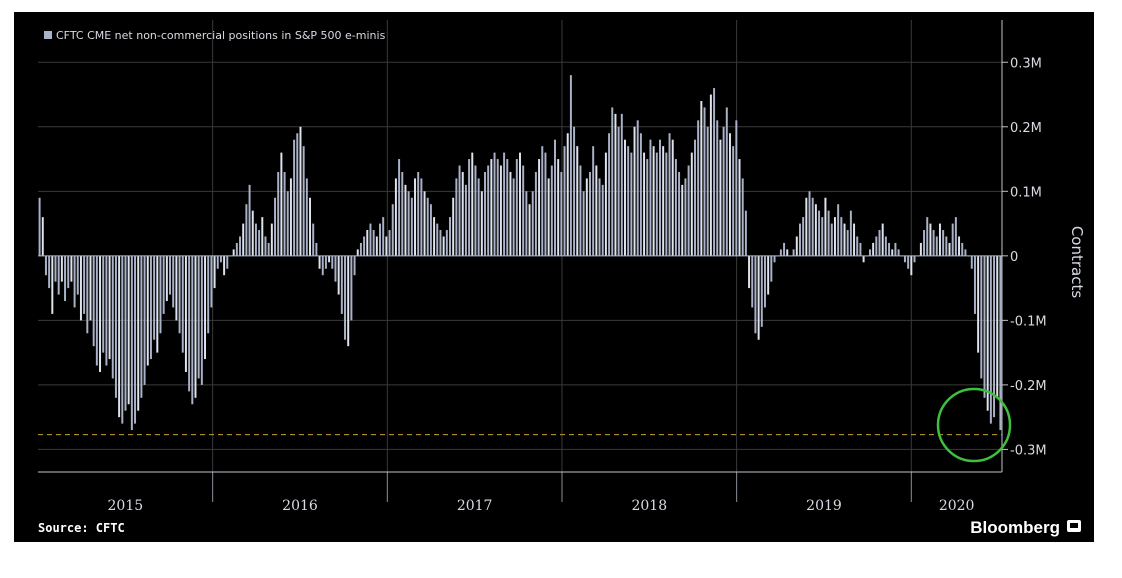 The image size is (1122, 578). Describe the element at coordinates (1015, 527) in the screenshot. I see `bloomberg-logo: Bloomberg` at that location.